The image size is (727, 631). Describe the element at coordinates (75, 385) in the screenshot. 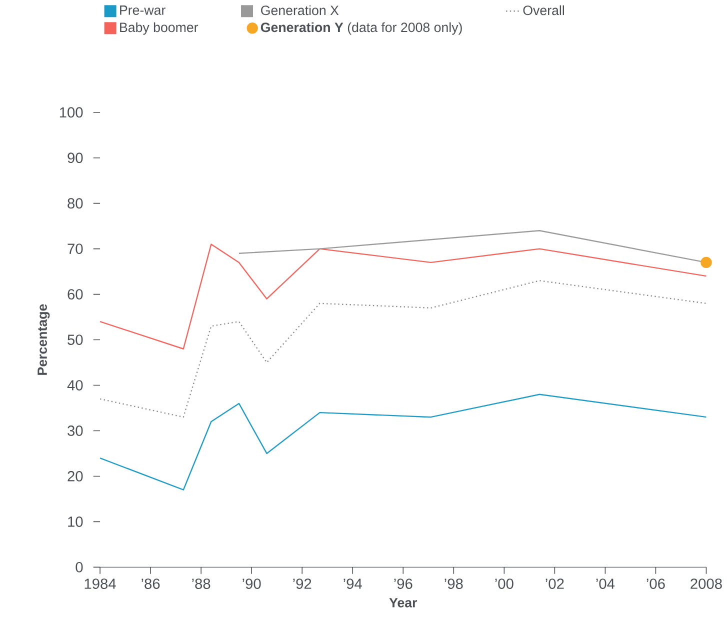

I see `y-tick-label: 40` at that location.